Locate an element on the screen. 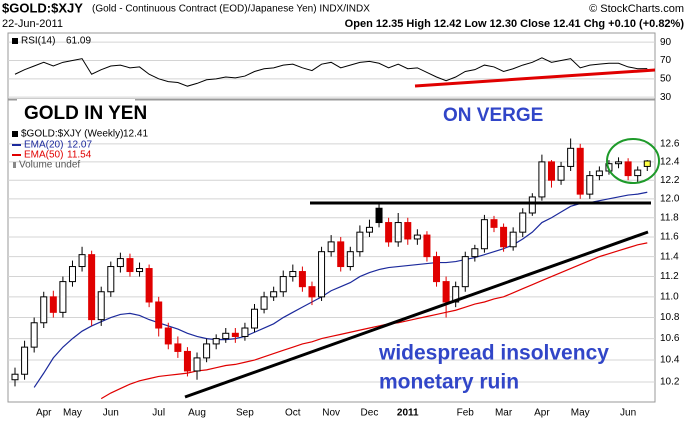 Image resolution: width=688 pixels, height=430 pixels. symbol: $GOLD:$XJY is located at coordinates (42, 7).